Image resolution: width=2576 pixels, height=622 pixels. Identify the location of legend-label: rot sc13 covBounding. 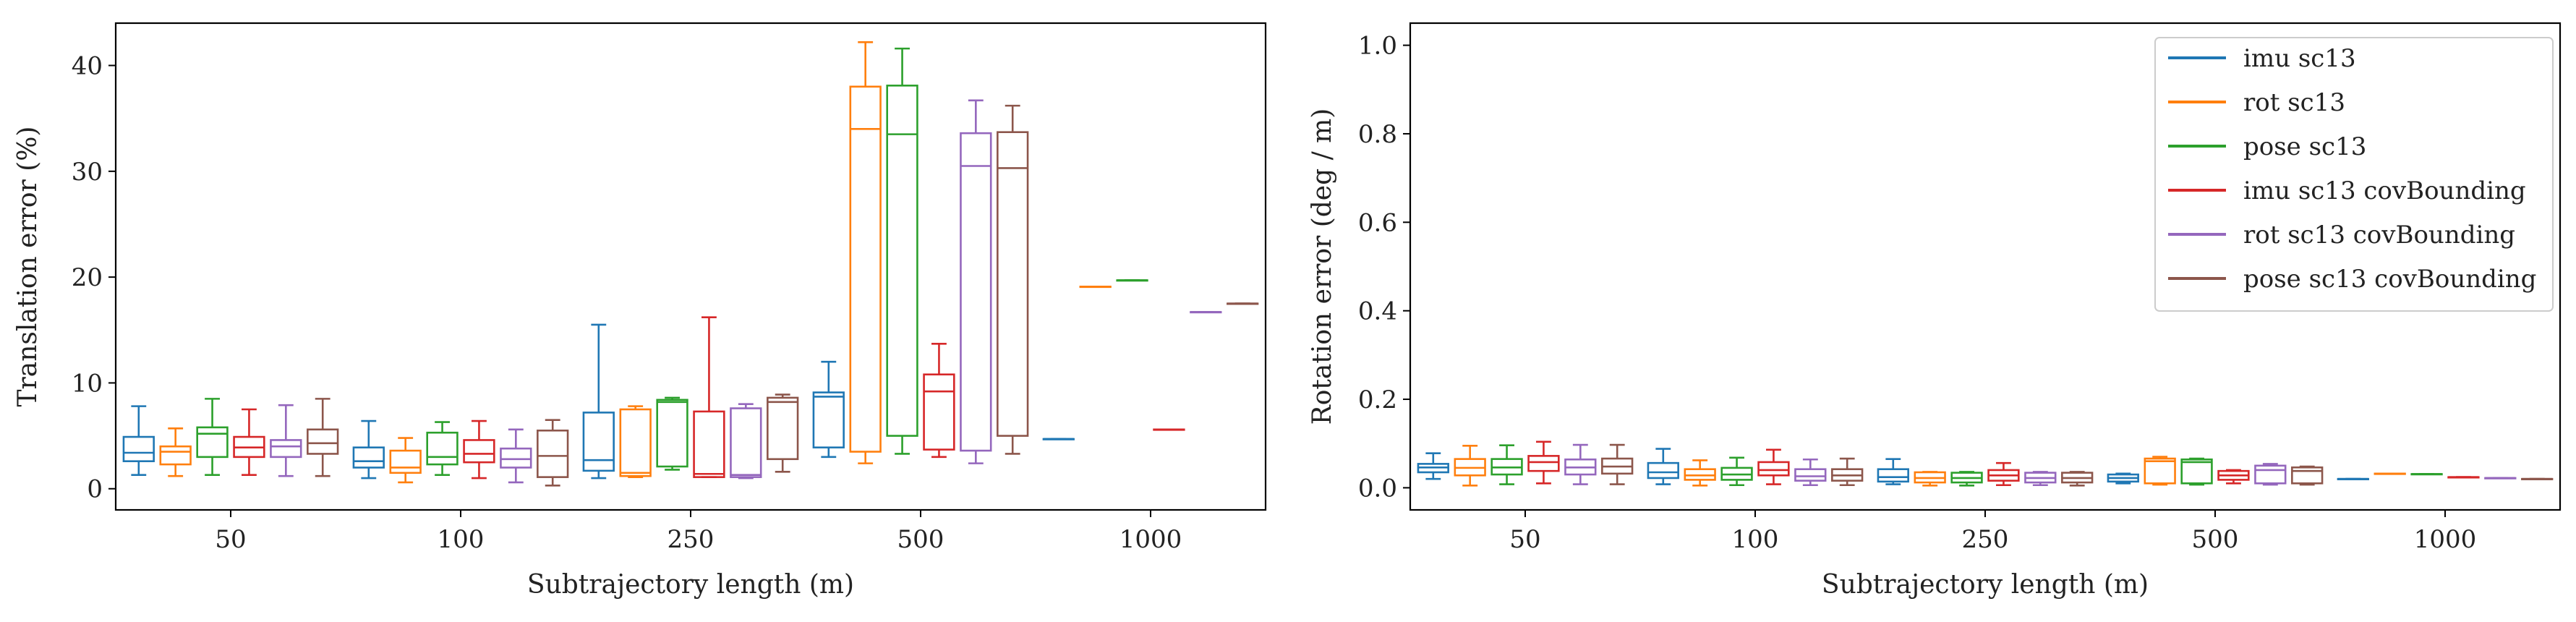
(2379, 235).